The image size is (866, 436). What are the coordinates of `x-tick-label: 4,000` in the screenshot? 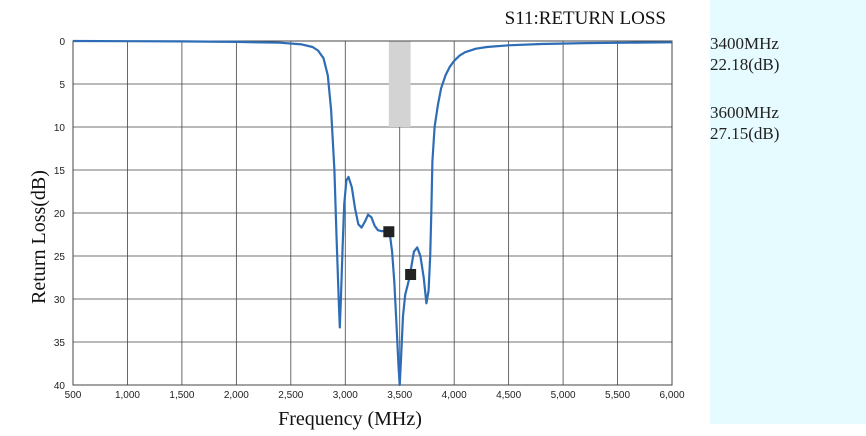 It's located at (454, 395).